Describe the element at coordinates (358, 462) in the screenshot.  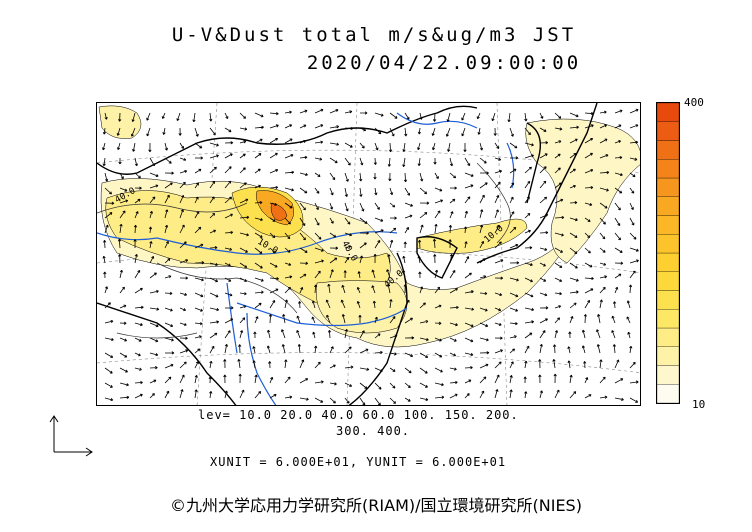
I see `units-line: XUNIT = 6.000E+01, YUNIT = 6.000E+01` at that location.